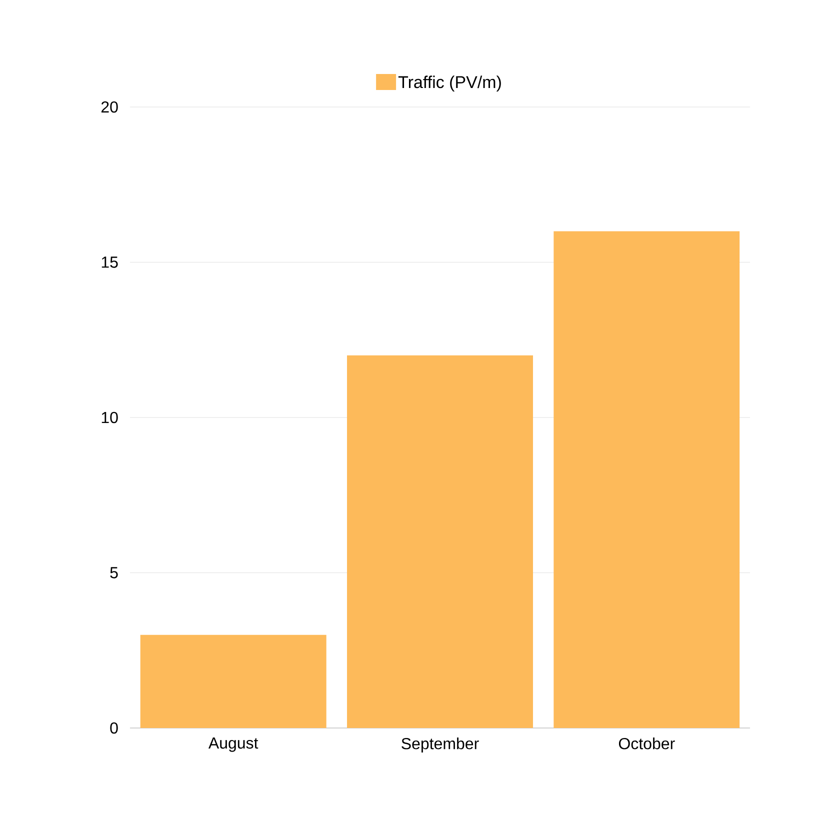 The width and height of the screenshot is (828, 828). I want to click on y-tick-label: 5, so click(114, 572).